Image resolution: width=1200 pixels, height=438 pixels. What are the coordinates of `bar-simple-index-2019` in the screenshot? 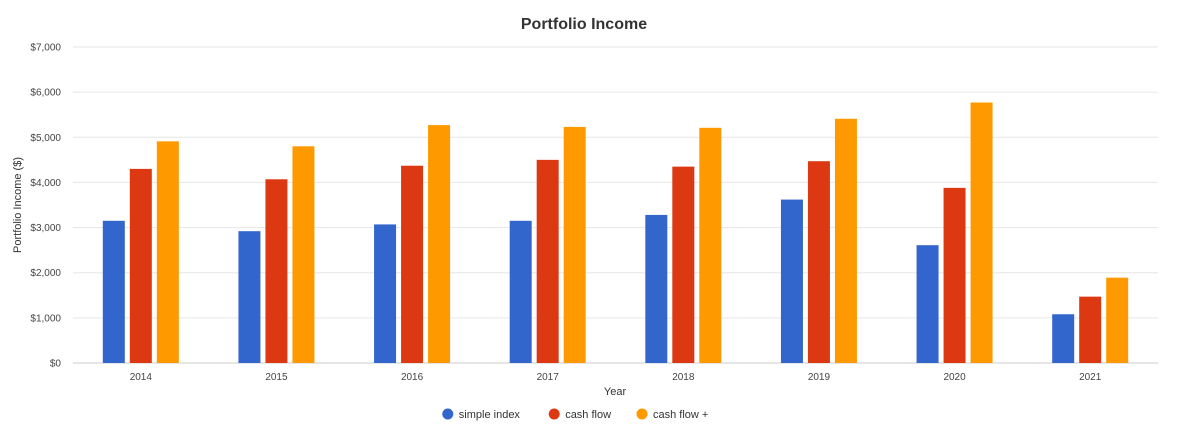 It's located at (791, 281).